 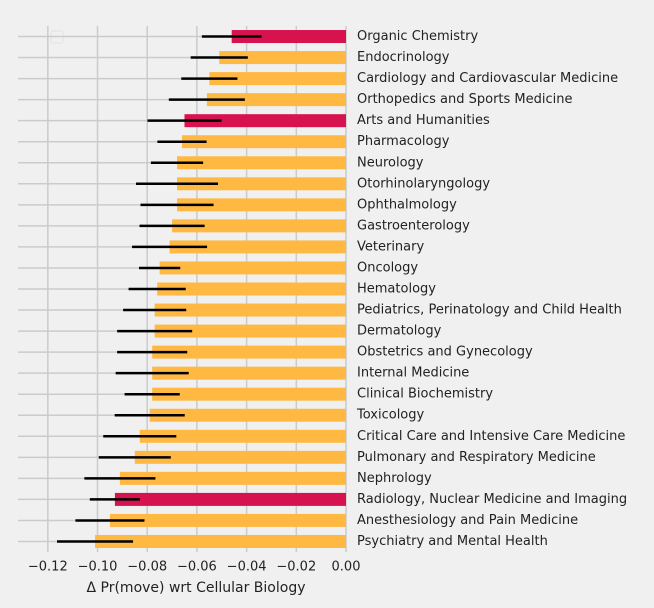 I want to click on y-tick-label: Arts and Humanities, so click(x=423, y=120).